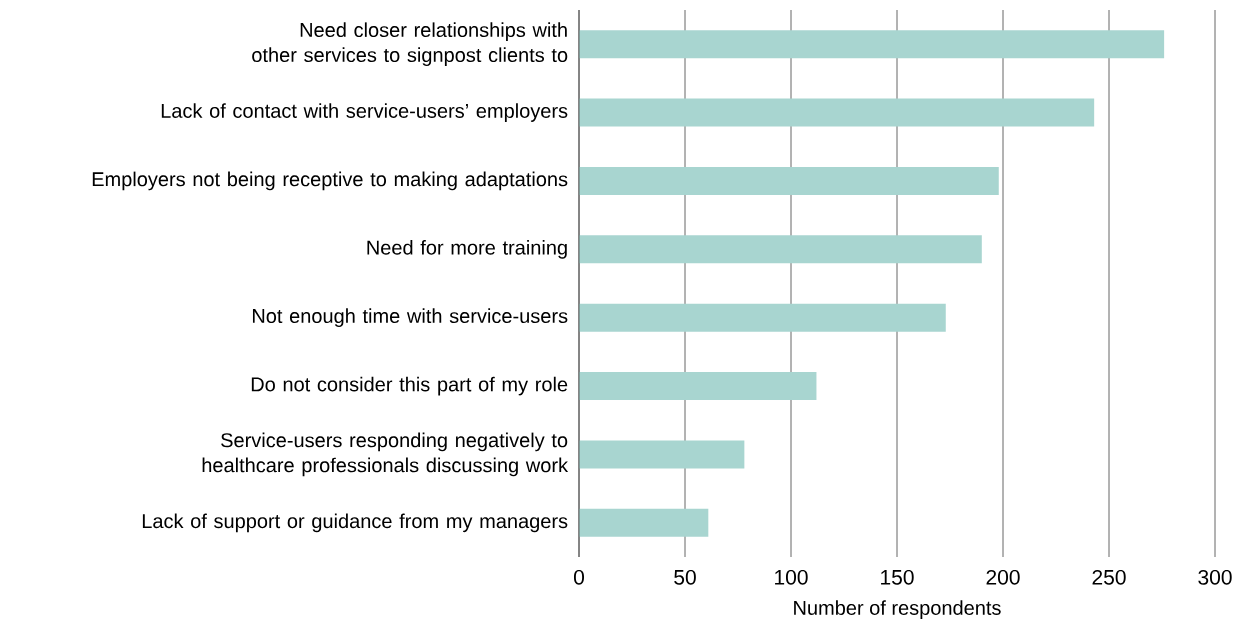  What do you see at coordinates (1215, 577) in the screenshot?
I see `x-tick-label: 300` at bounding box center [1215, 577].